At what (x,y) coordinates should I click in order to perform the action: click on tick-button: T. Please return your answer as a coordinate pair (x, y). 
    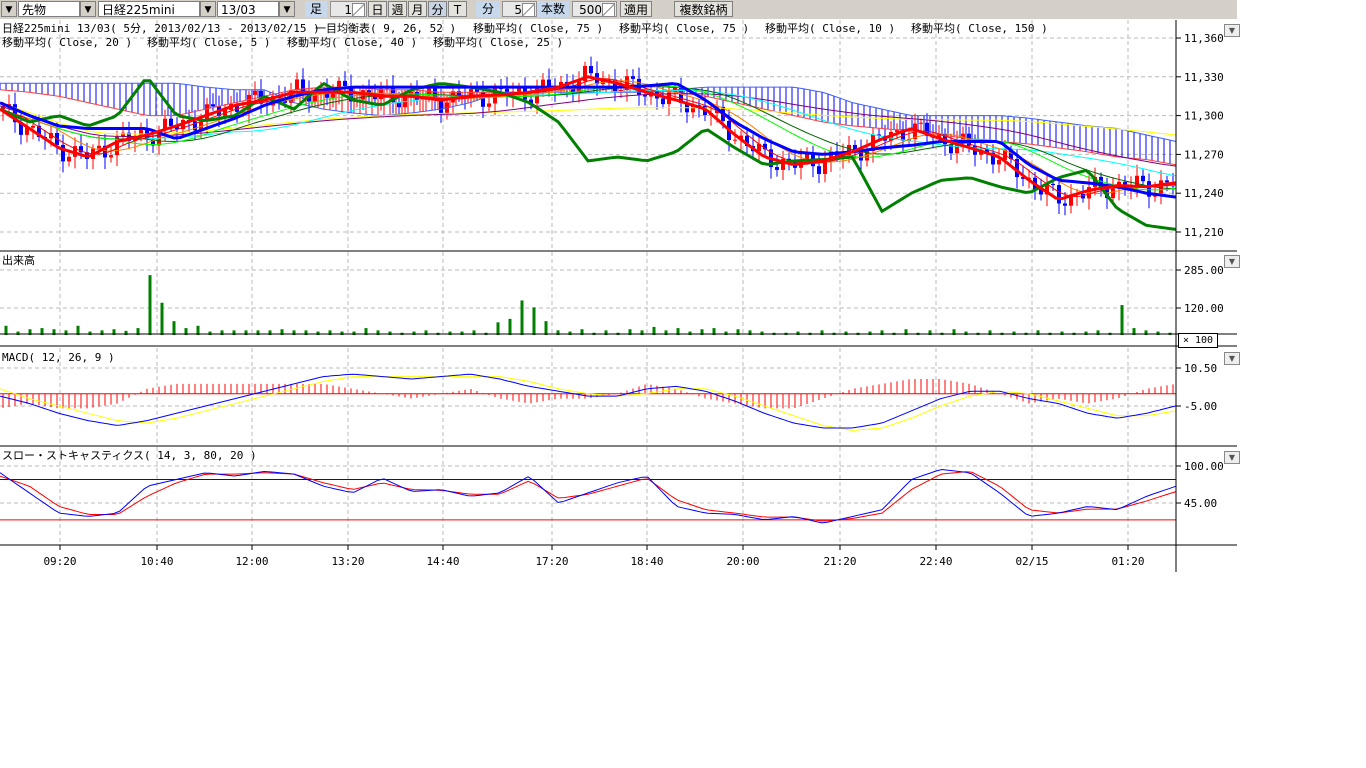
    Looking at the image, I should click on (457, 9).